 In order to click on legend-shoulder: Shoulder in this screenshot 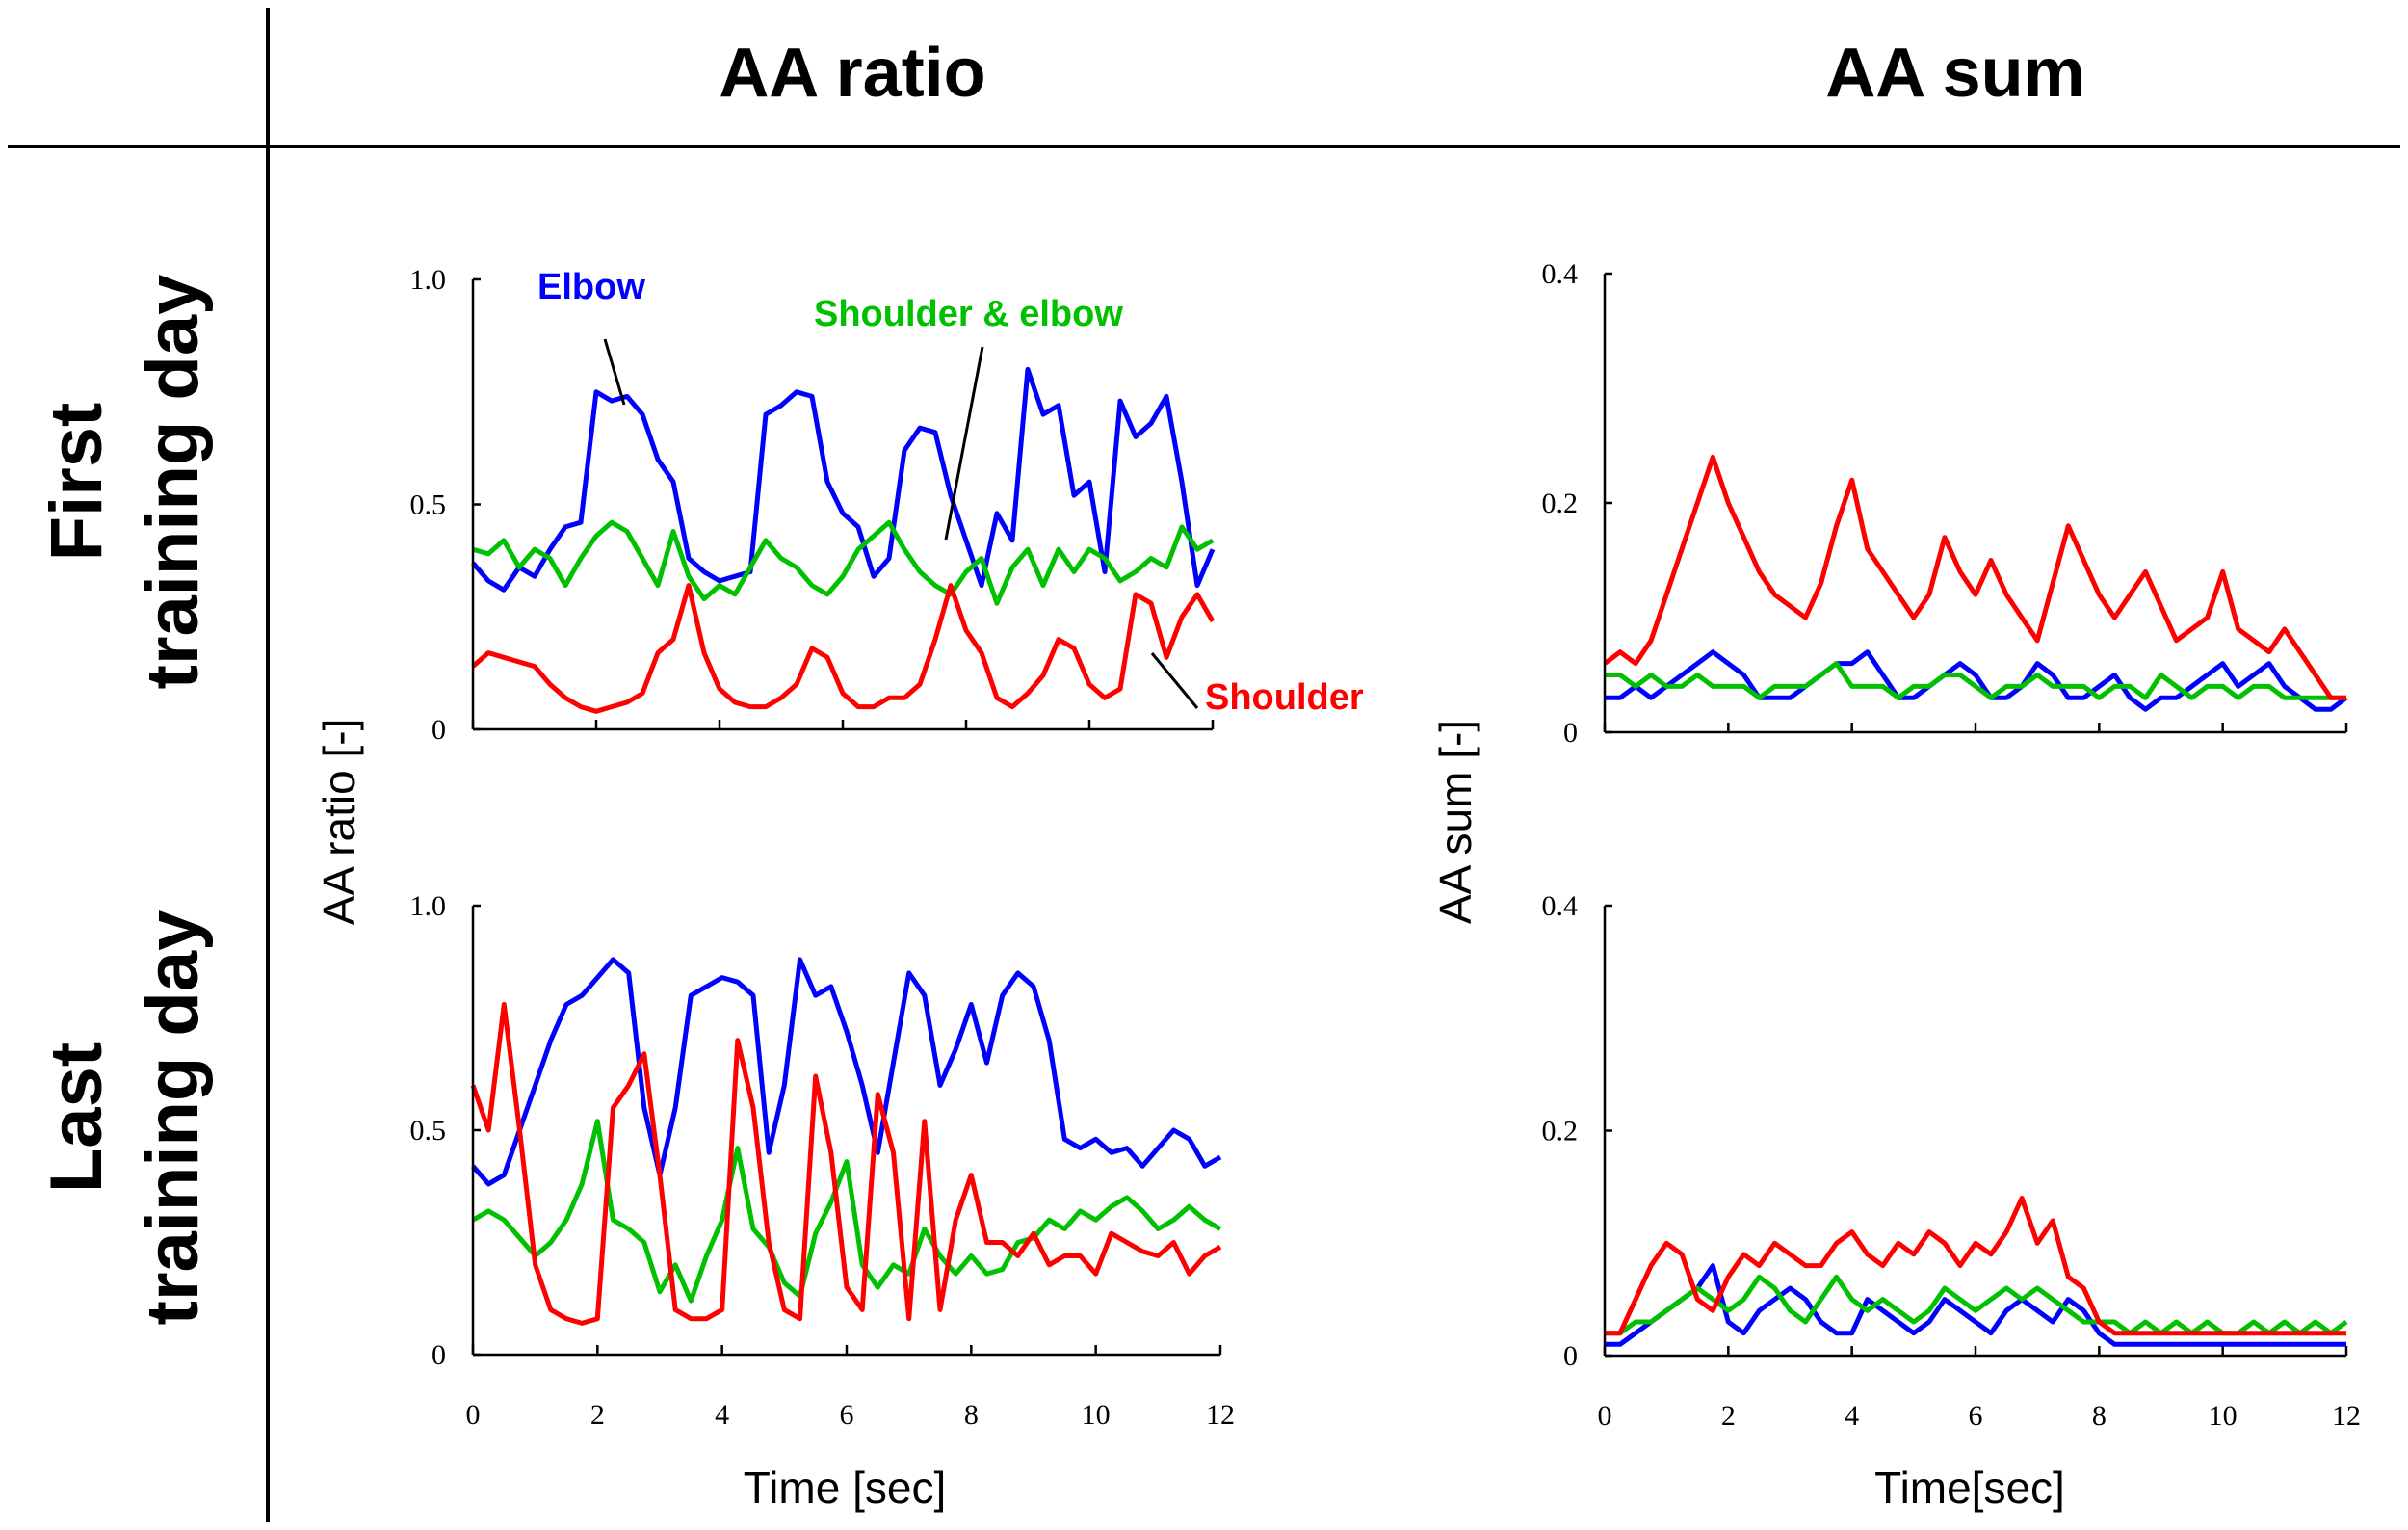, I will do `click(1284, 697)`.